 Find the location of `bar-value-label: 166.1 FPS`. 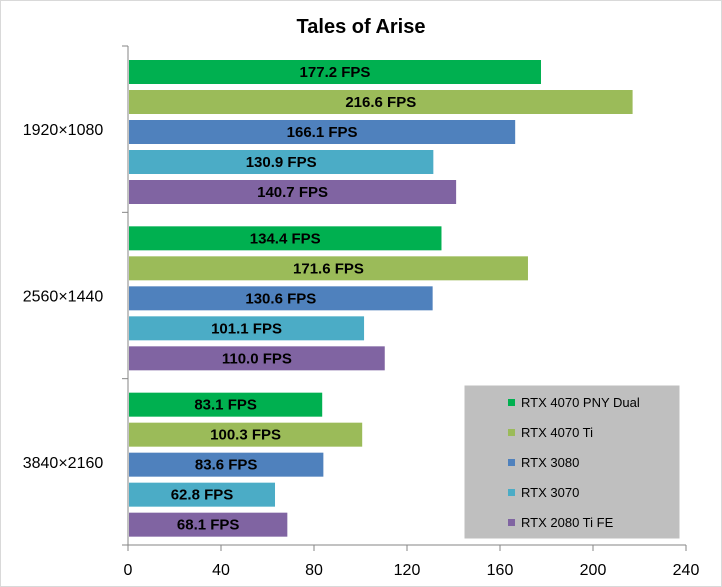

bar-value-label: 166.1 FPS is located at coordinates (322, 132).